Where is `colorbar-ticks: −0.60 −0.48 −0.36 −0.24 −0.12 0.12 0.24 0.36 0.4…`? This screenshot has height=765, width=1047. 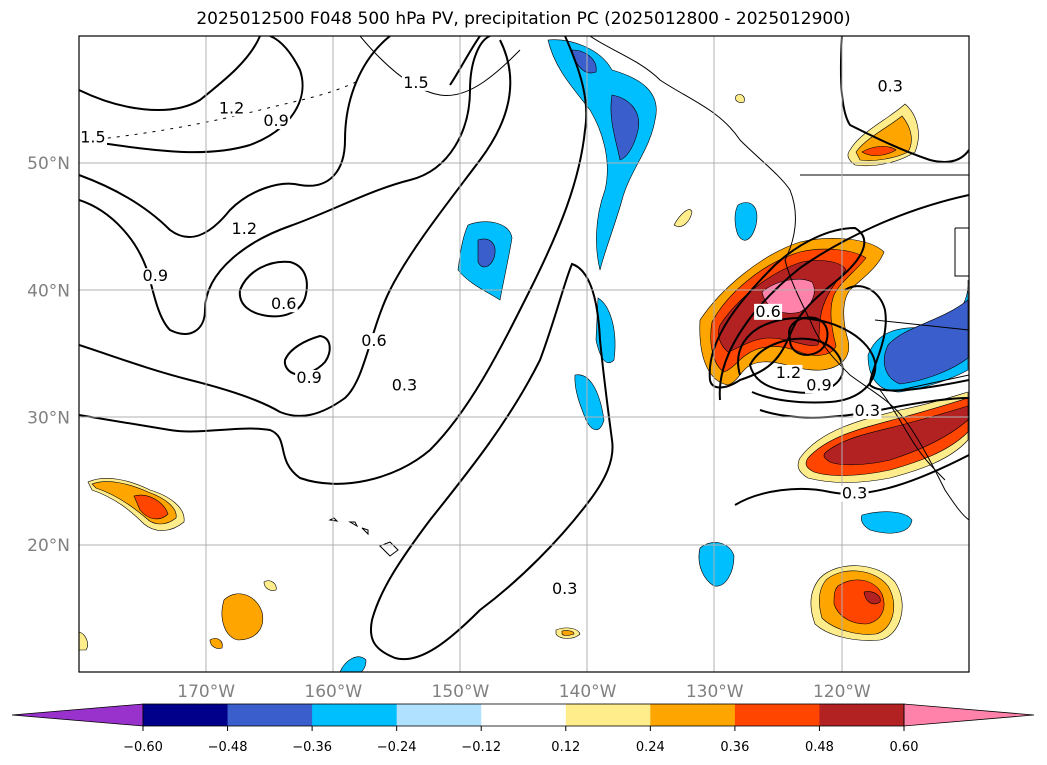 colorbar-ticks: −0.60 −0.48 −0.36 −0.24 −0.12 0.12 0.24 0.36 0.4… is located at coordinates (520, 740).